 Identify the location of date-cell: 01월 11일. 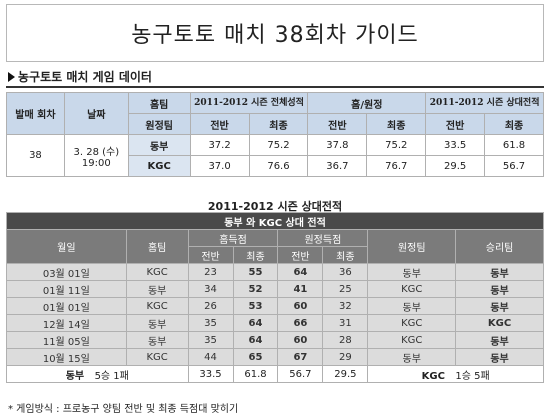
(66, 289).